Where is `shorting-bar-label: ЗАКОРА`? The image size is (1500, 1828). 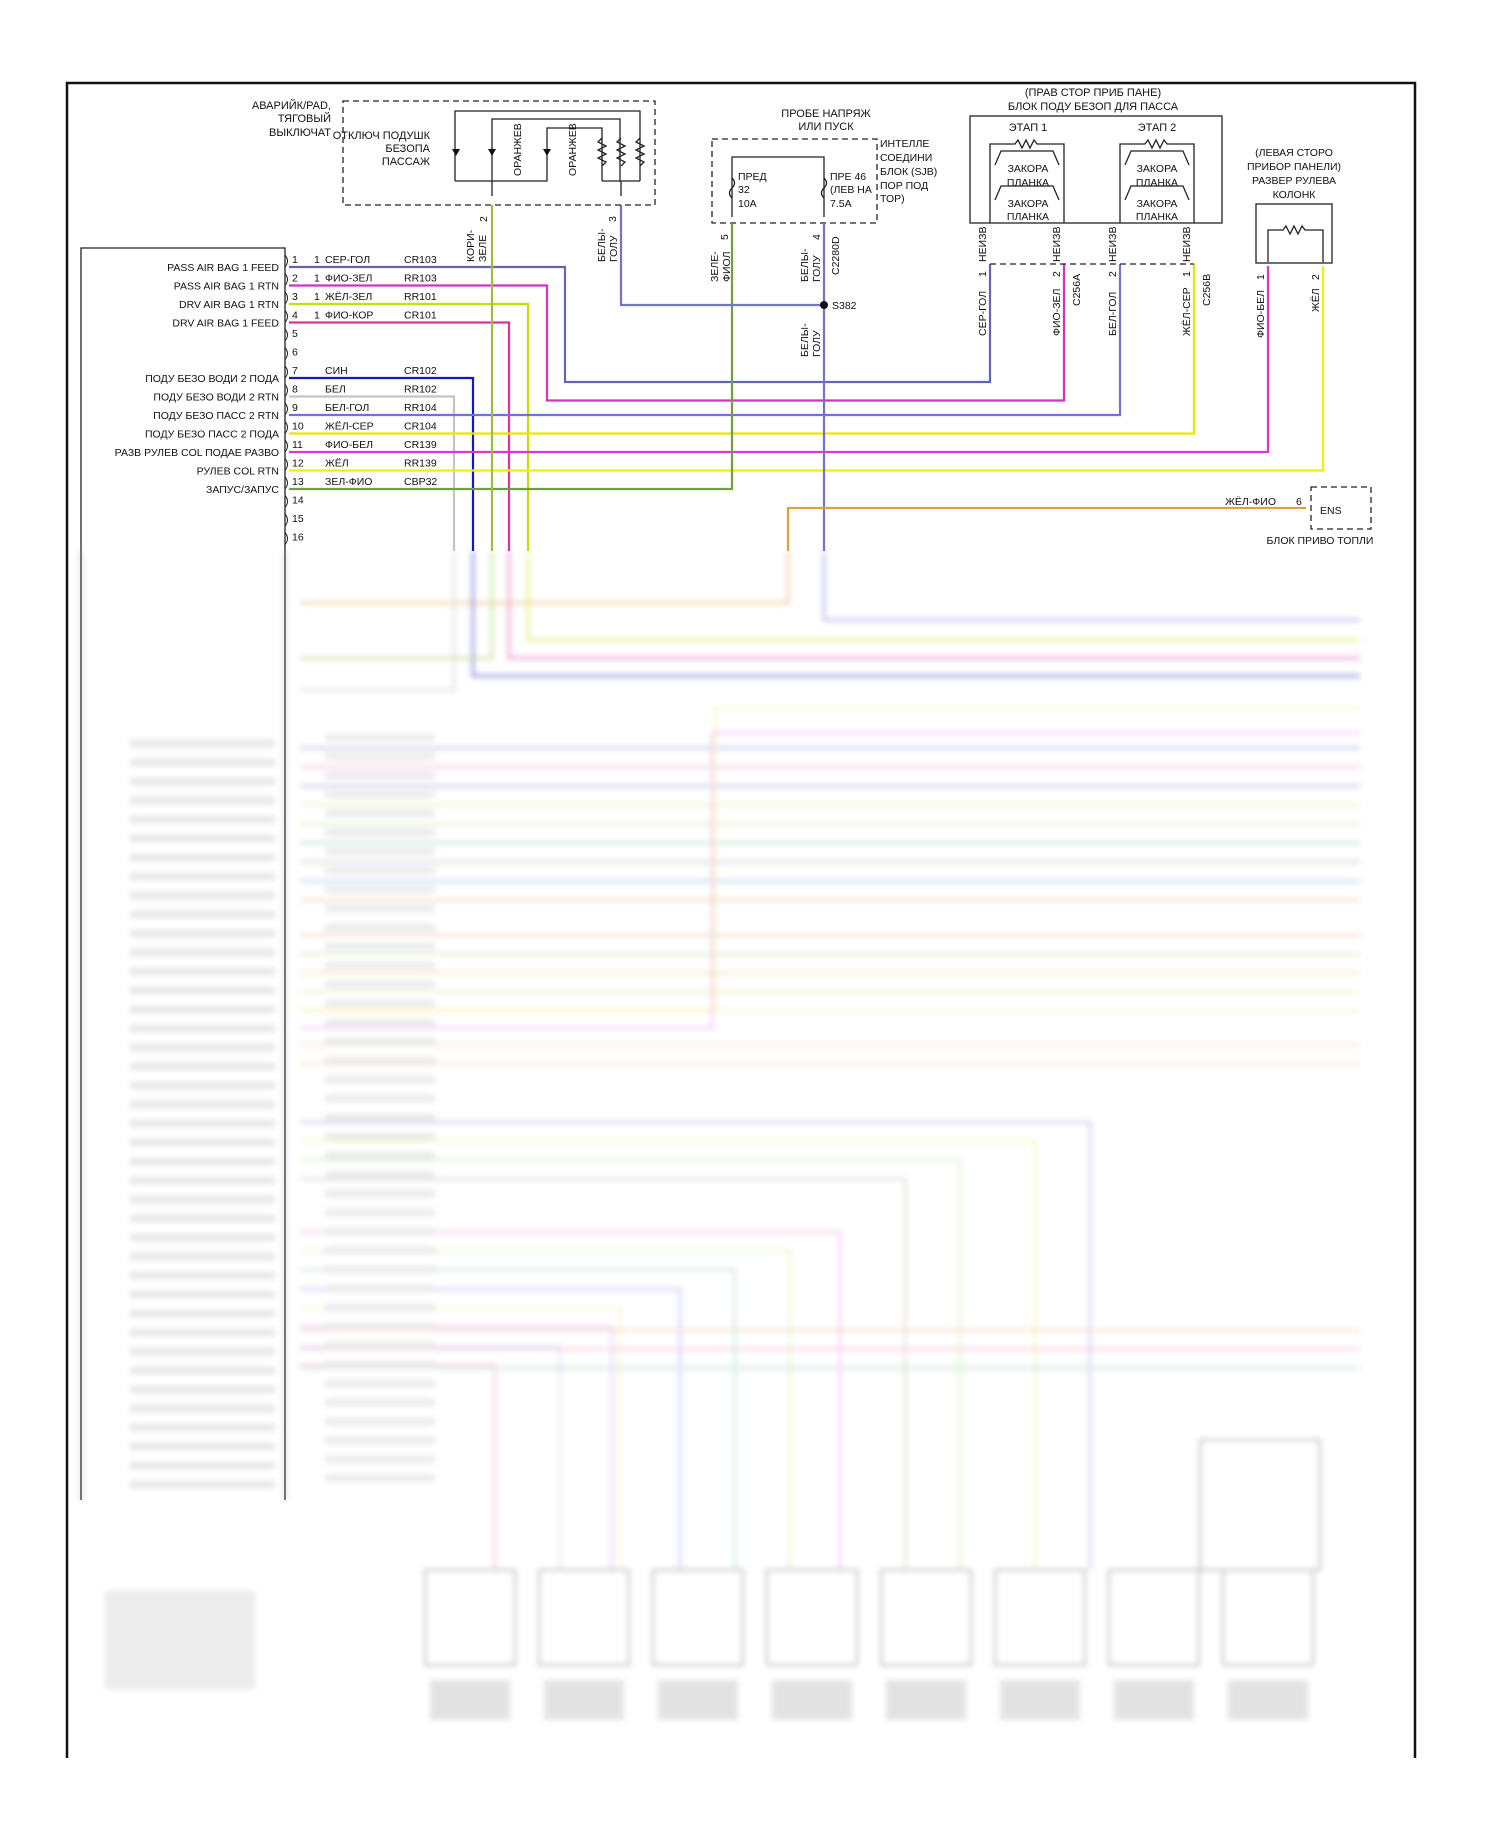 shorting-bar-label: ЗАКОРА is located at coordinates (1028, 204).